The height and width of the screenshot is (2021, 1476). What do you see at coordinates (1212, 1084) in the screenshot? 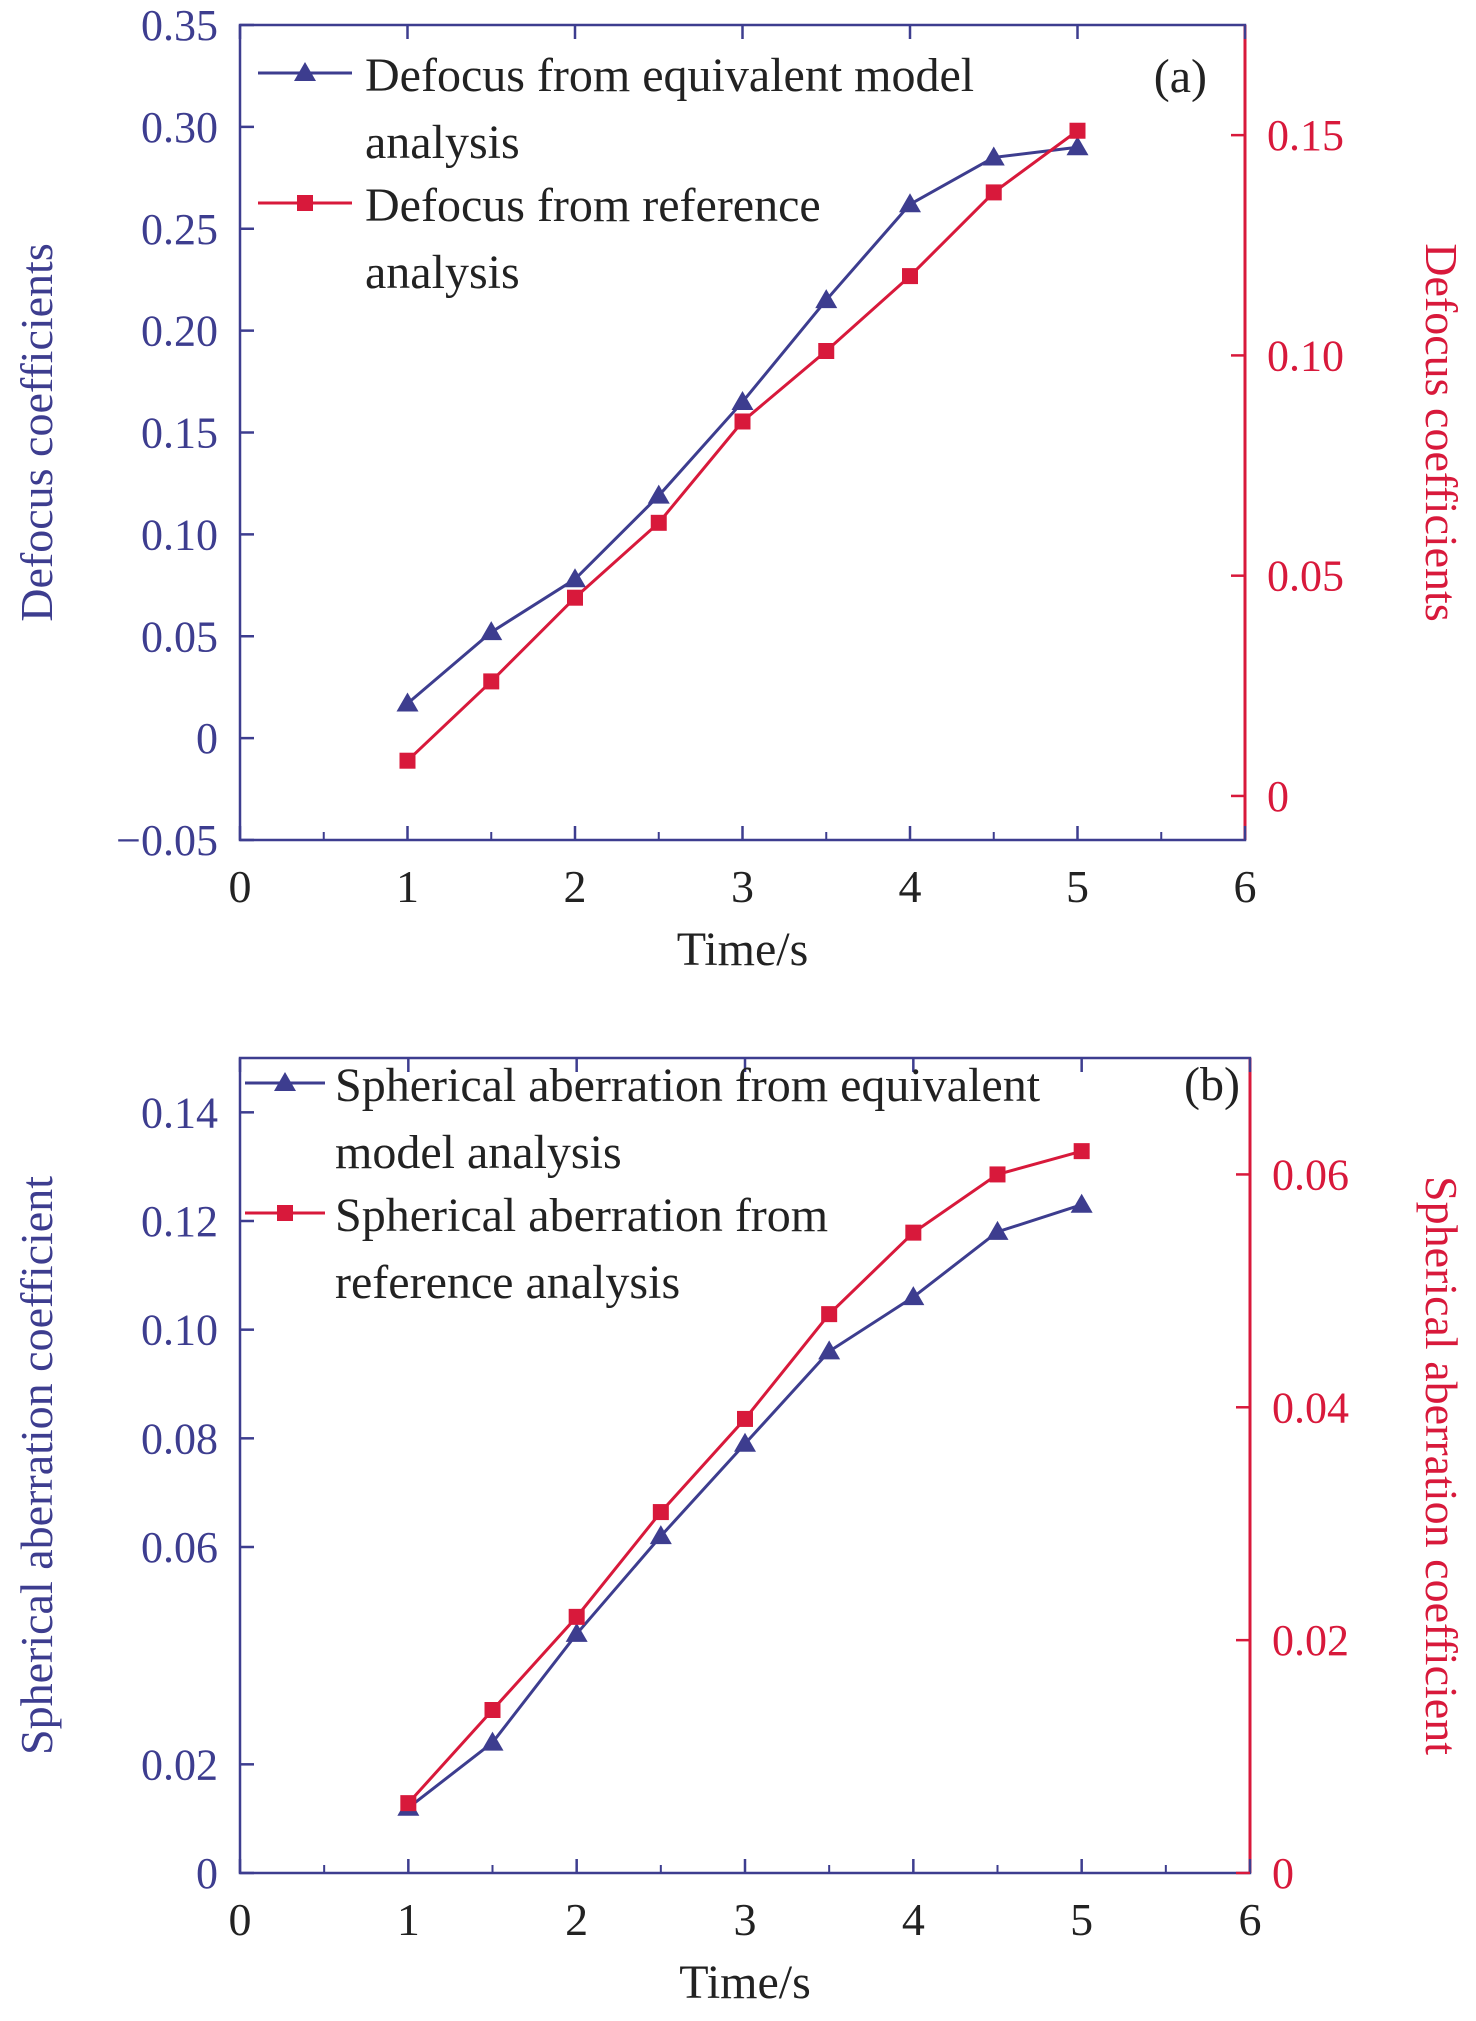
I see `panel-label: (b)` at bounding box center [1212, 1084].